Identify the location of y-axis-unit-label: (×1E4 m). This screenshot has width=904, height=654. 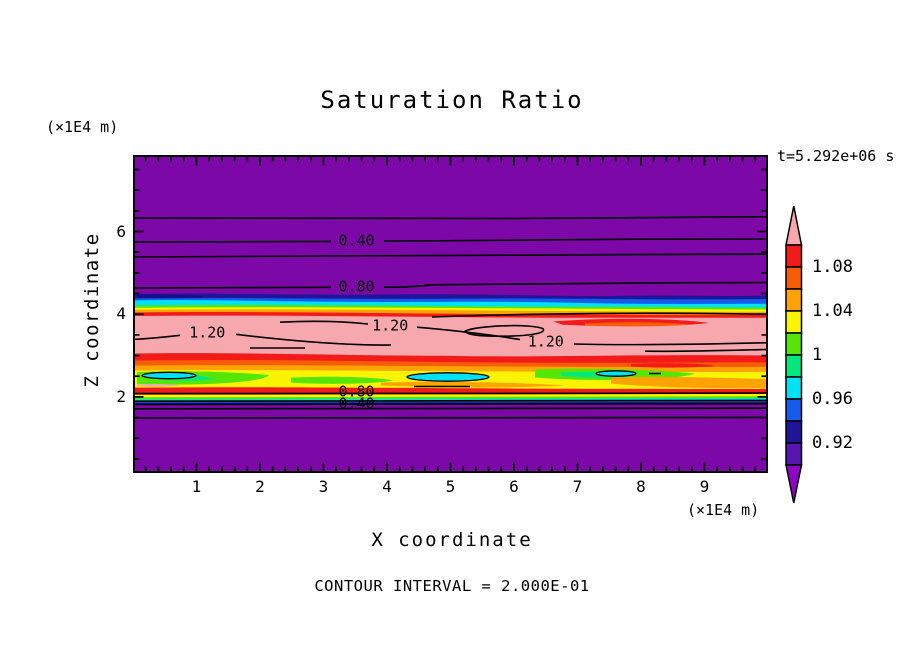
(82, 127).